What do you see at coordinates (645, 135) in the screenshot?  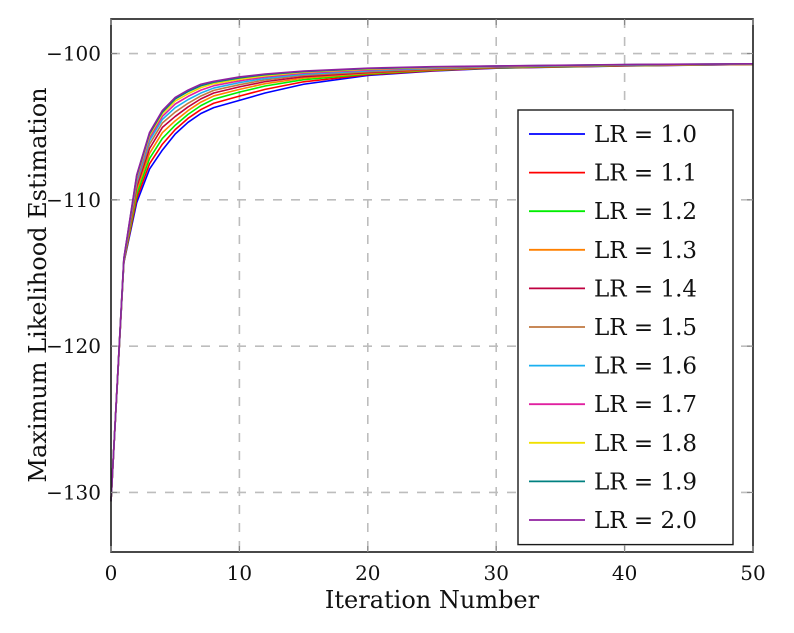 I see `legend-label: LR = 1.0` at bounding box center [645, 135].